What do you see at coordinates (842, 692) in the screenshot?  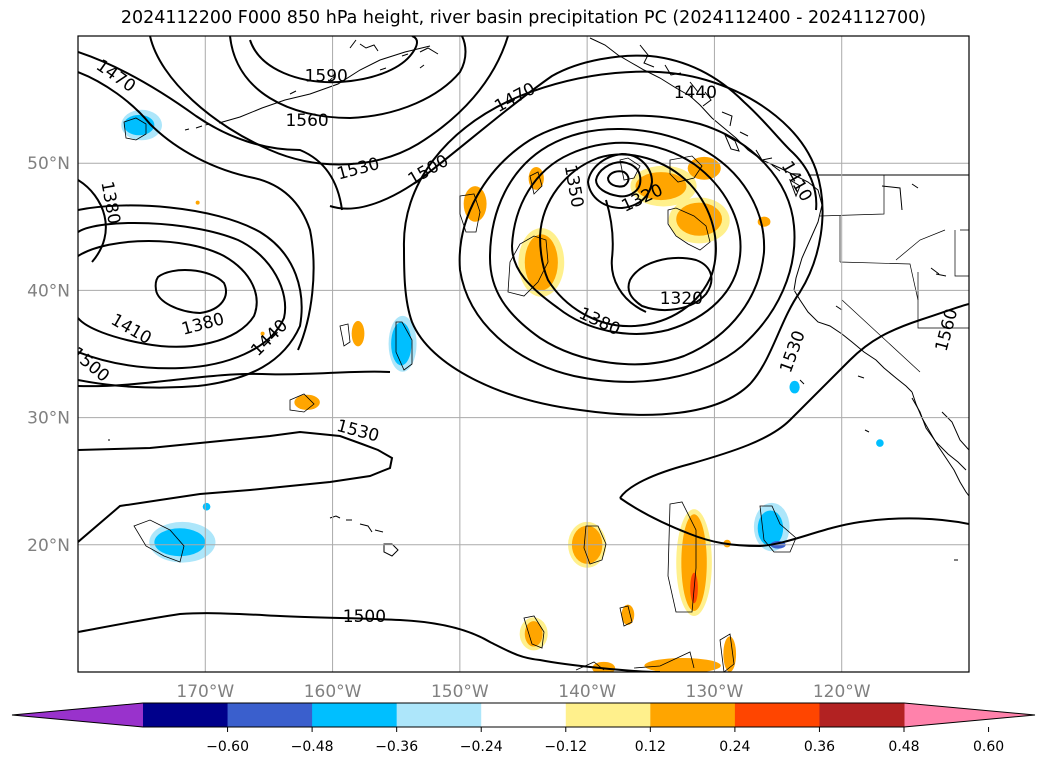 I see `lon-tick-label: 120°W` at bounding box center [842, 692].